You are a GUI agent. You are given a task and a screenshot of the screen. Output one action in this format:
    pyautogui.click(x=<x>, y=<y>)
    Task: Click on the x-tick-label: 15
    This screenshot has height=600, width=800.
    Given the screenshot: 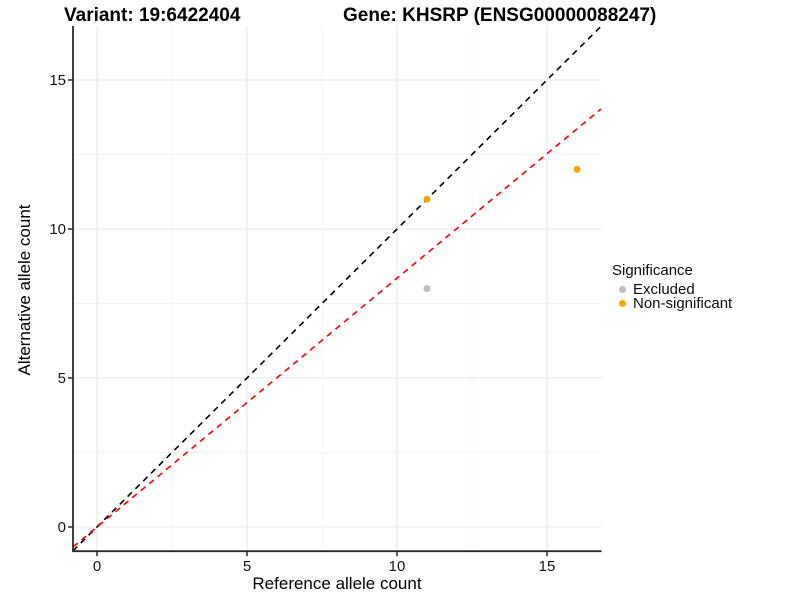 What is the action you would take?
    pyautogui.click(x=547, y=566)
    